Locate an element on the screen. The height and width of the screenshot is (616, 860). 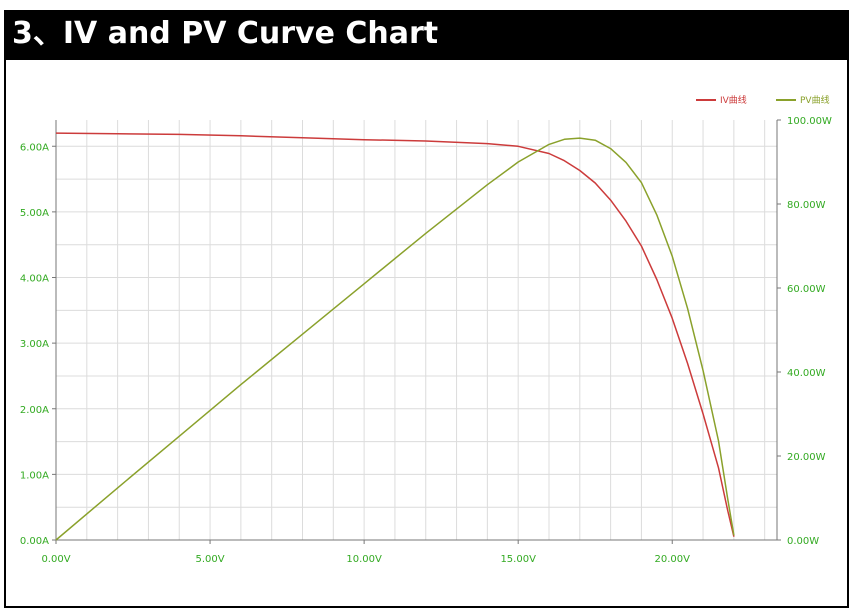
y-left-tick-label: 4.00A is located at coordinates (34, 279).